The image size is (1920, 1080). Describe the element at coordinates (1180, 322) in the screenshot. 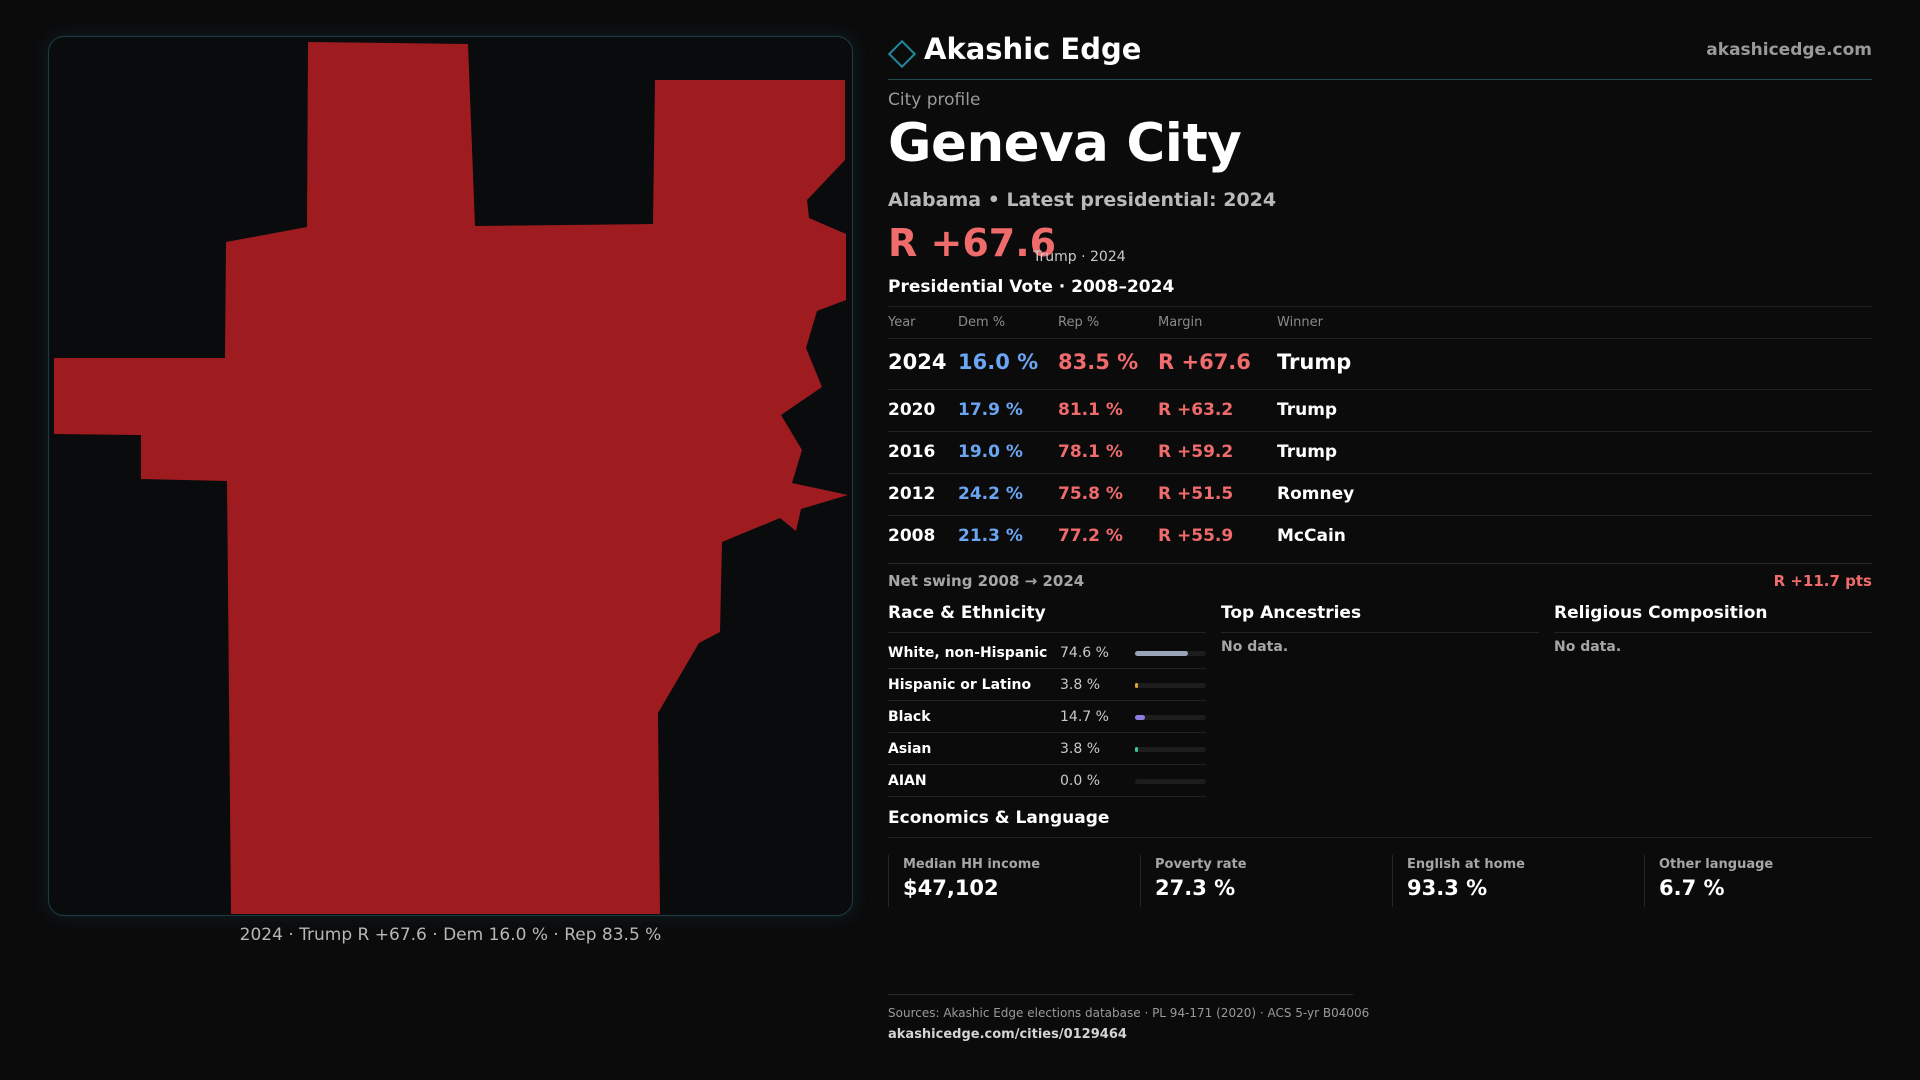

I see `header-margin: Margin` at that location.